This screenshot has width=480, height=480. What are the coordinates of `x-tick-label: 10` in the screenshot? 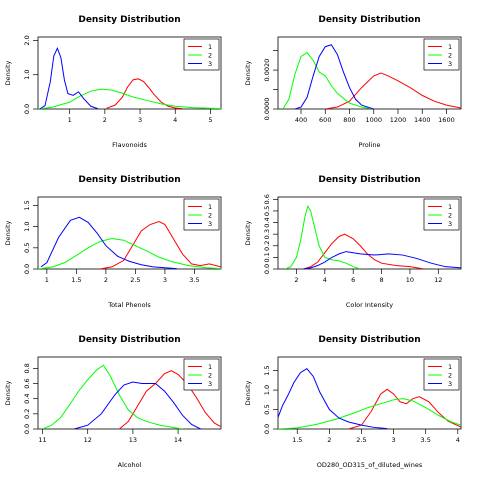 It's located at (410, 280).